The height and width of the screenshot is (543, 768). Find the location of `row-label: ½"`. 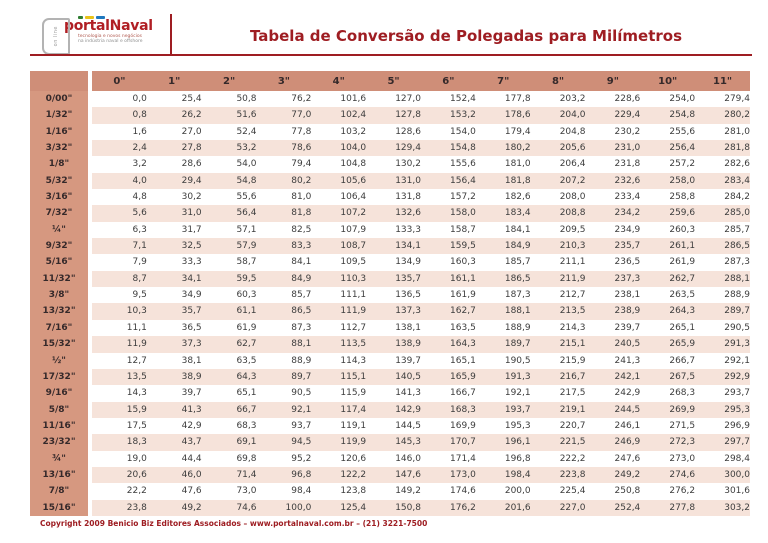

row-label: ½" is located at coordinates (61, 360).